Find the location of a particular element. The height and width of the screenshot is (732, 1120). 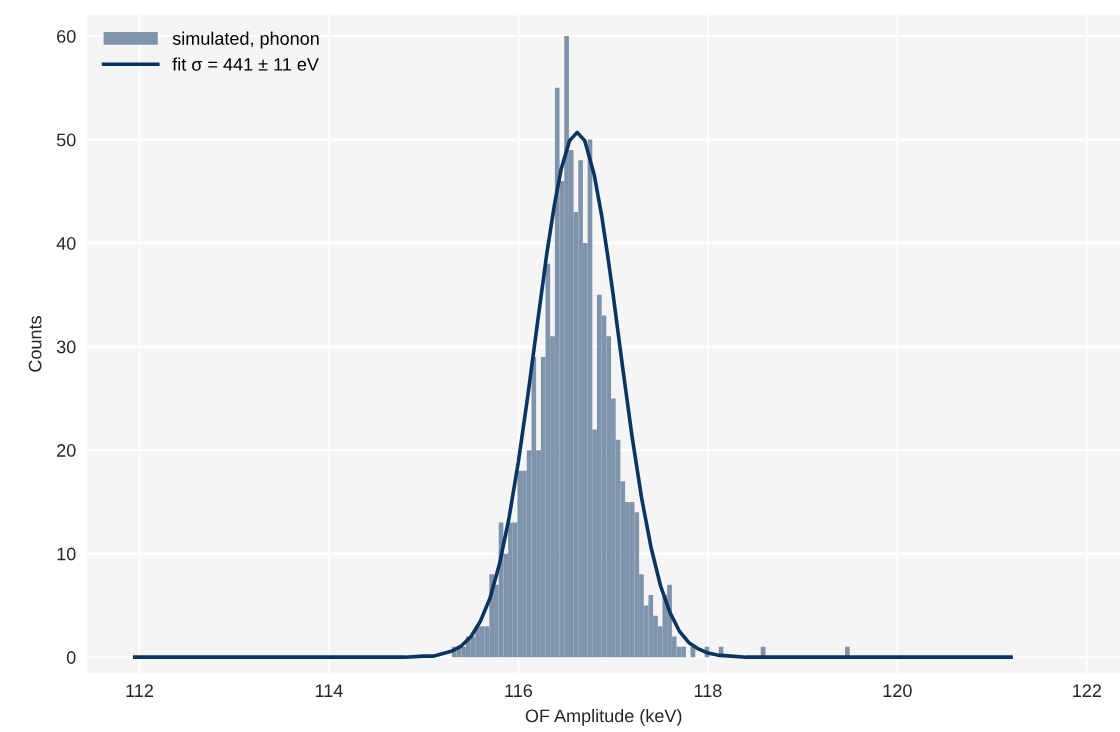

y-tick-label: 0 is located at coordinates (71, 657).